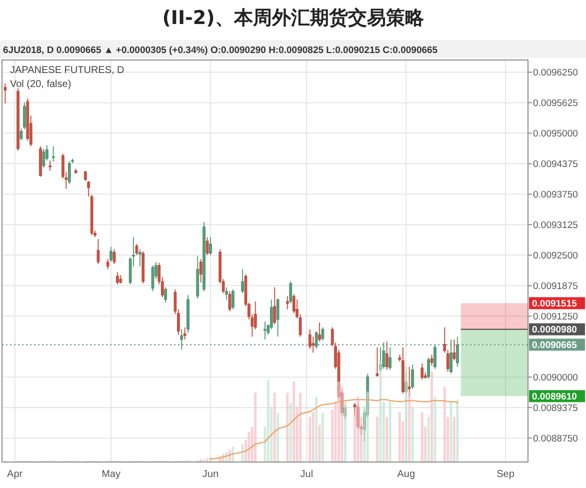 The width and height of the screenshot is (586, 488). I want to click on y-tick-label: 0.0093125, so click(555, 225).